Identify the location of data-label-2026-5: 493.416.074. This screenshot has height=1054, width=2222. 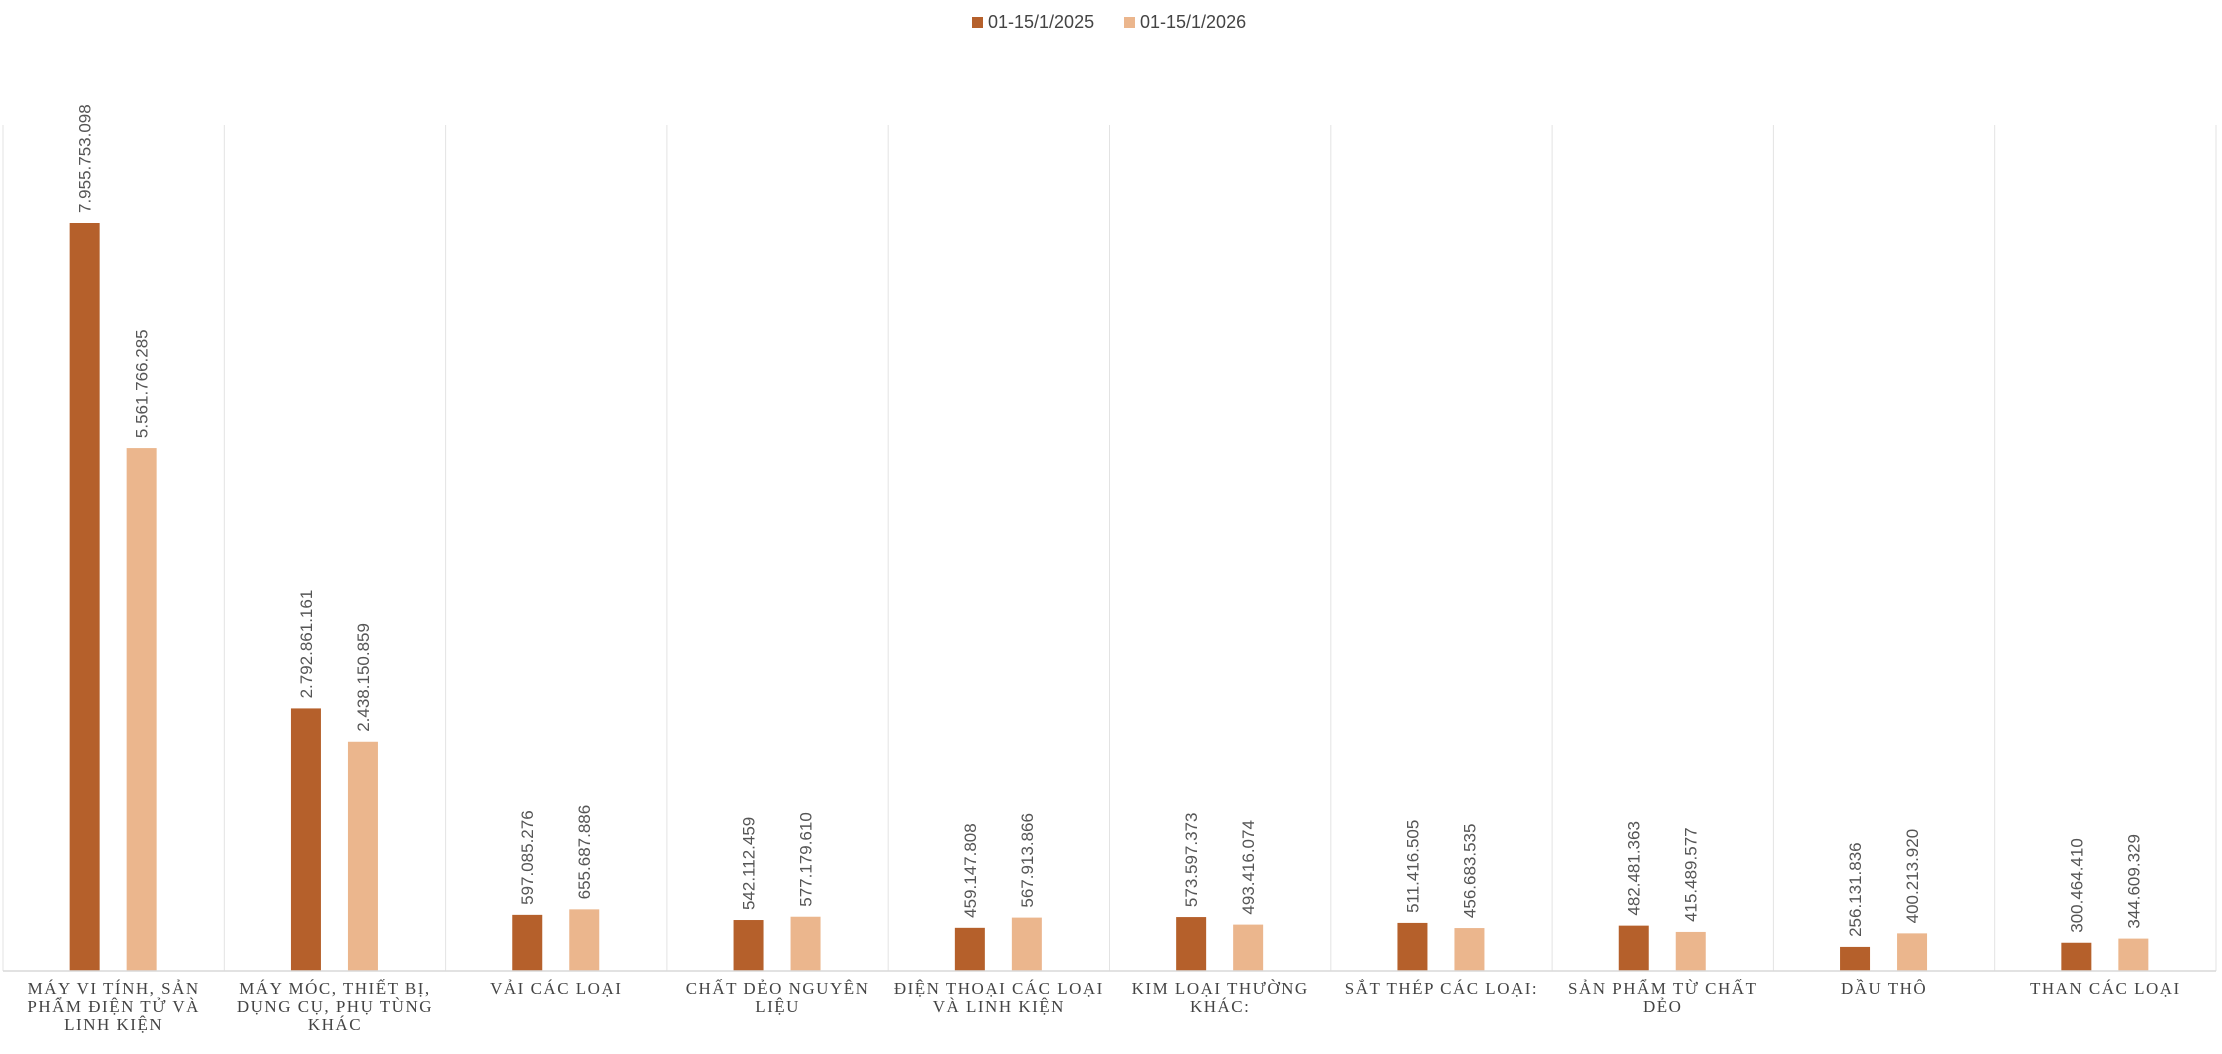
(1248, 867).